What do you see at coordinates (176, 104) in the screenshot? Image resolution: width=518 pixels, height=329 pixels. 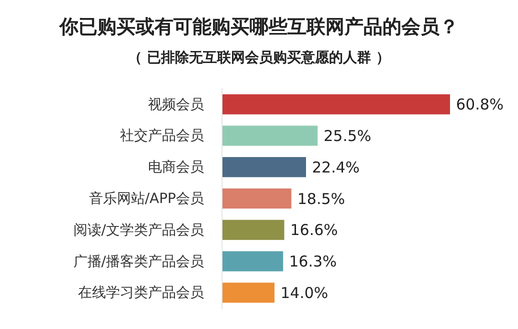 I see `y-tick-label: 视频会员` at bounding box center [176, 104].